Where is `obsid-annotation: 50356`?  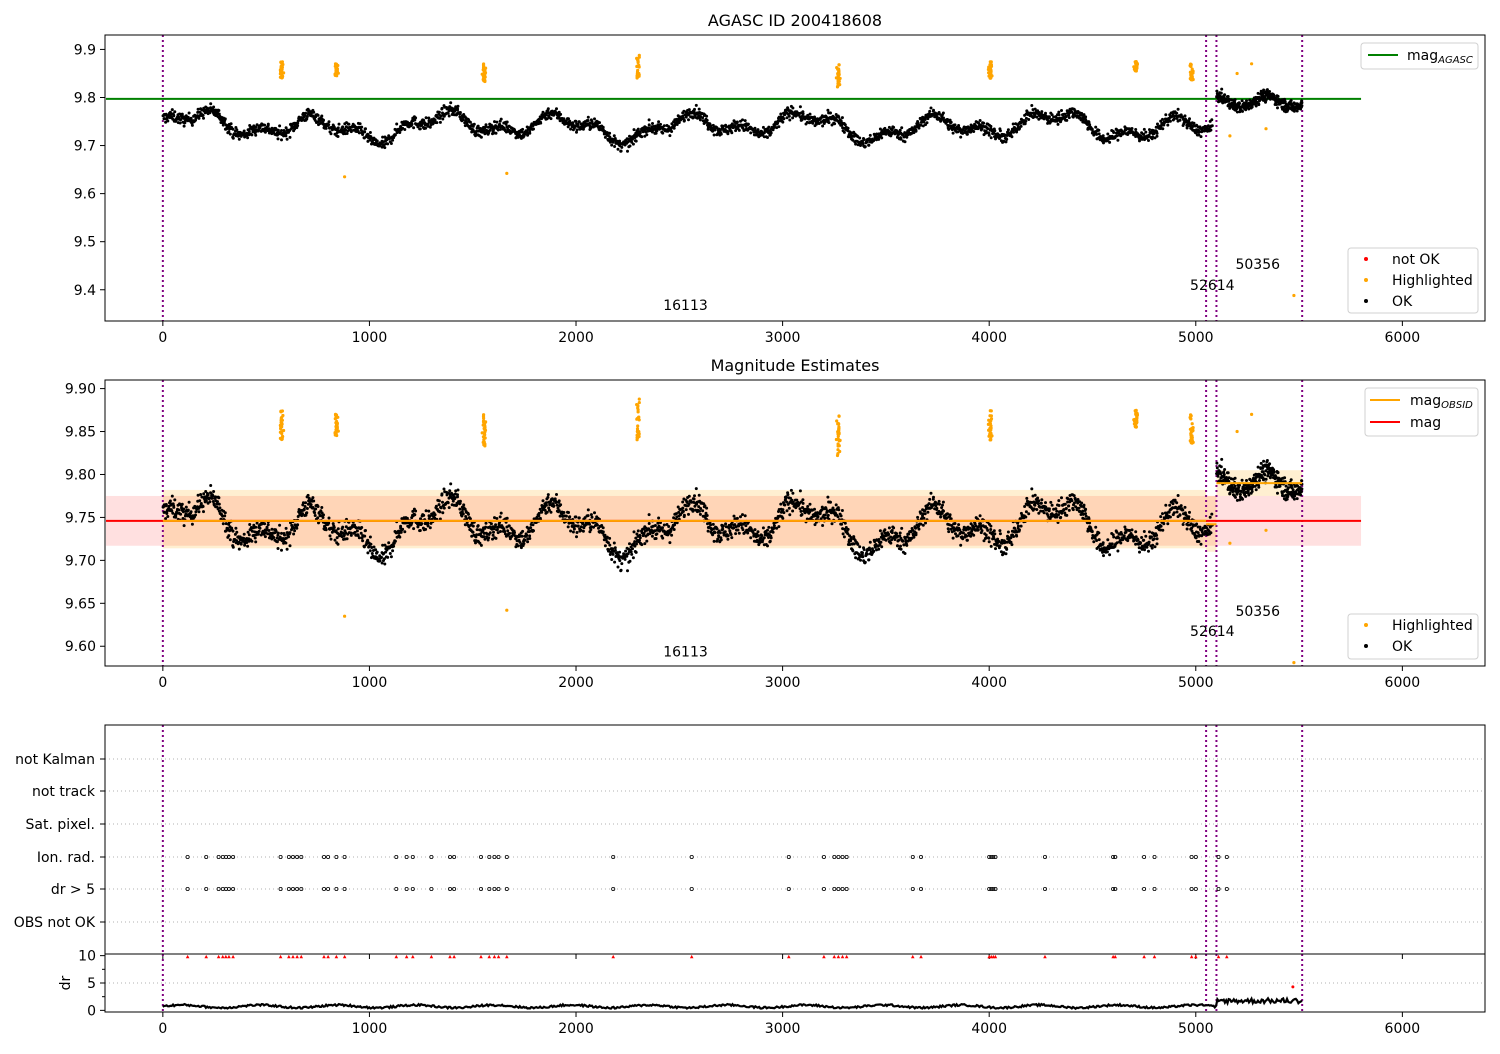 obsid-annotation: 50356 is located at coordinates (1257, 265).